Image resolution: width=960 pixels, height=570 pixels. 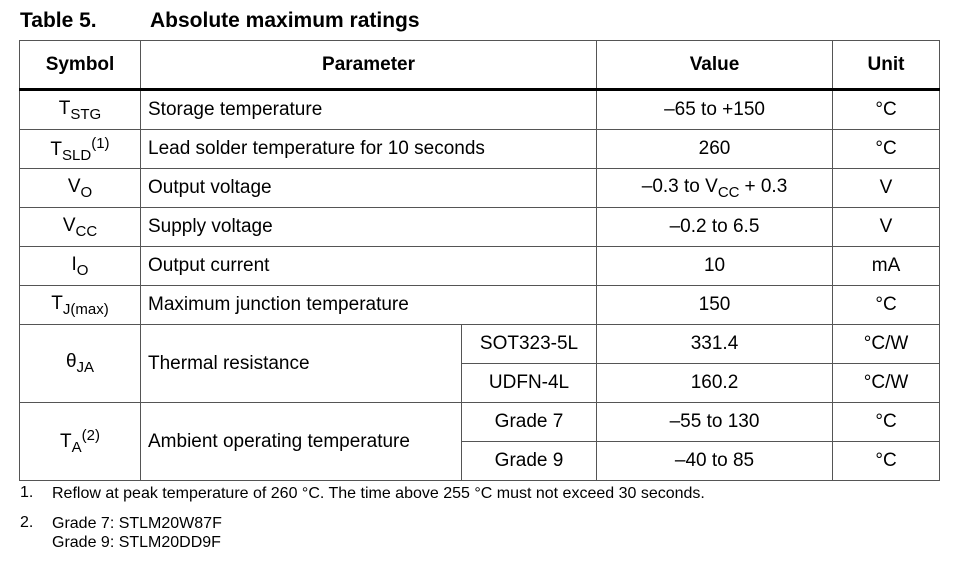 I want to click on value-subscript: CC, so click(x=728, y=192).